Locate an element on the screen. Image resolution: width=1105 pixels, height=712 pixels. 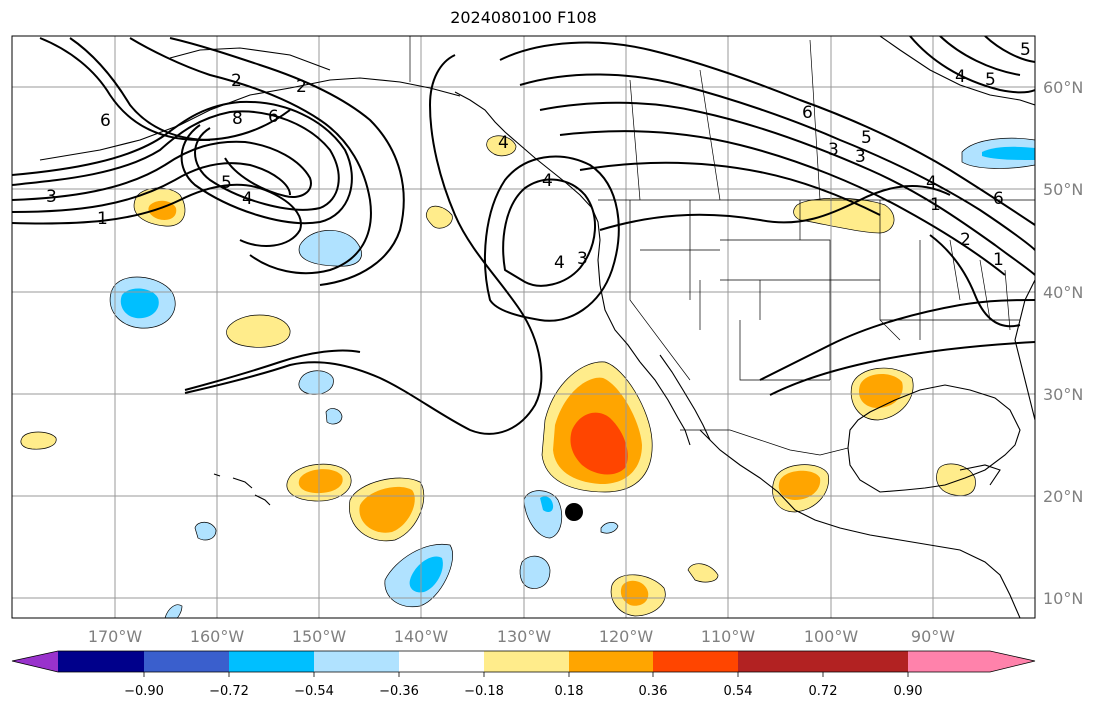
lon-label: 160°W is located at coordinates (217, 636).